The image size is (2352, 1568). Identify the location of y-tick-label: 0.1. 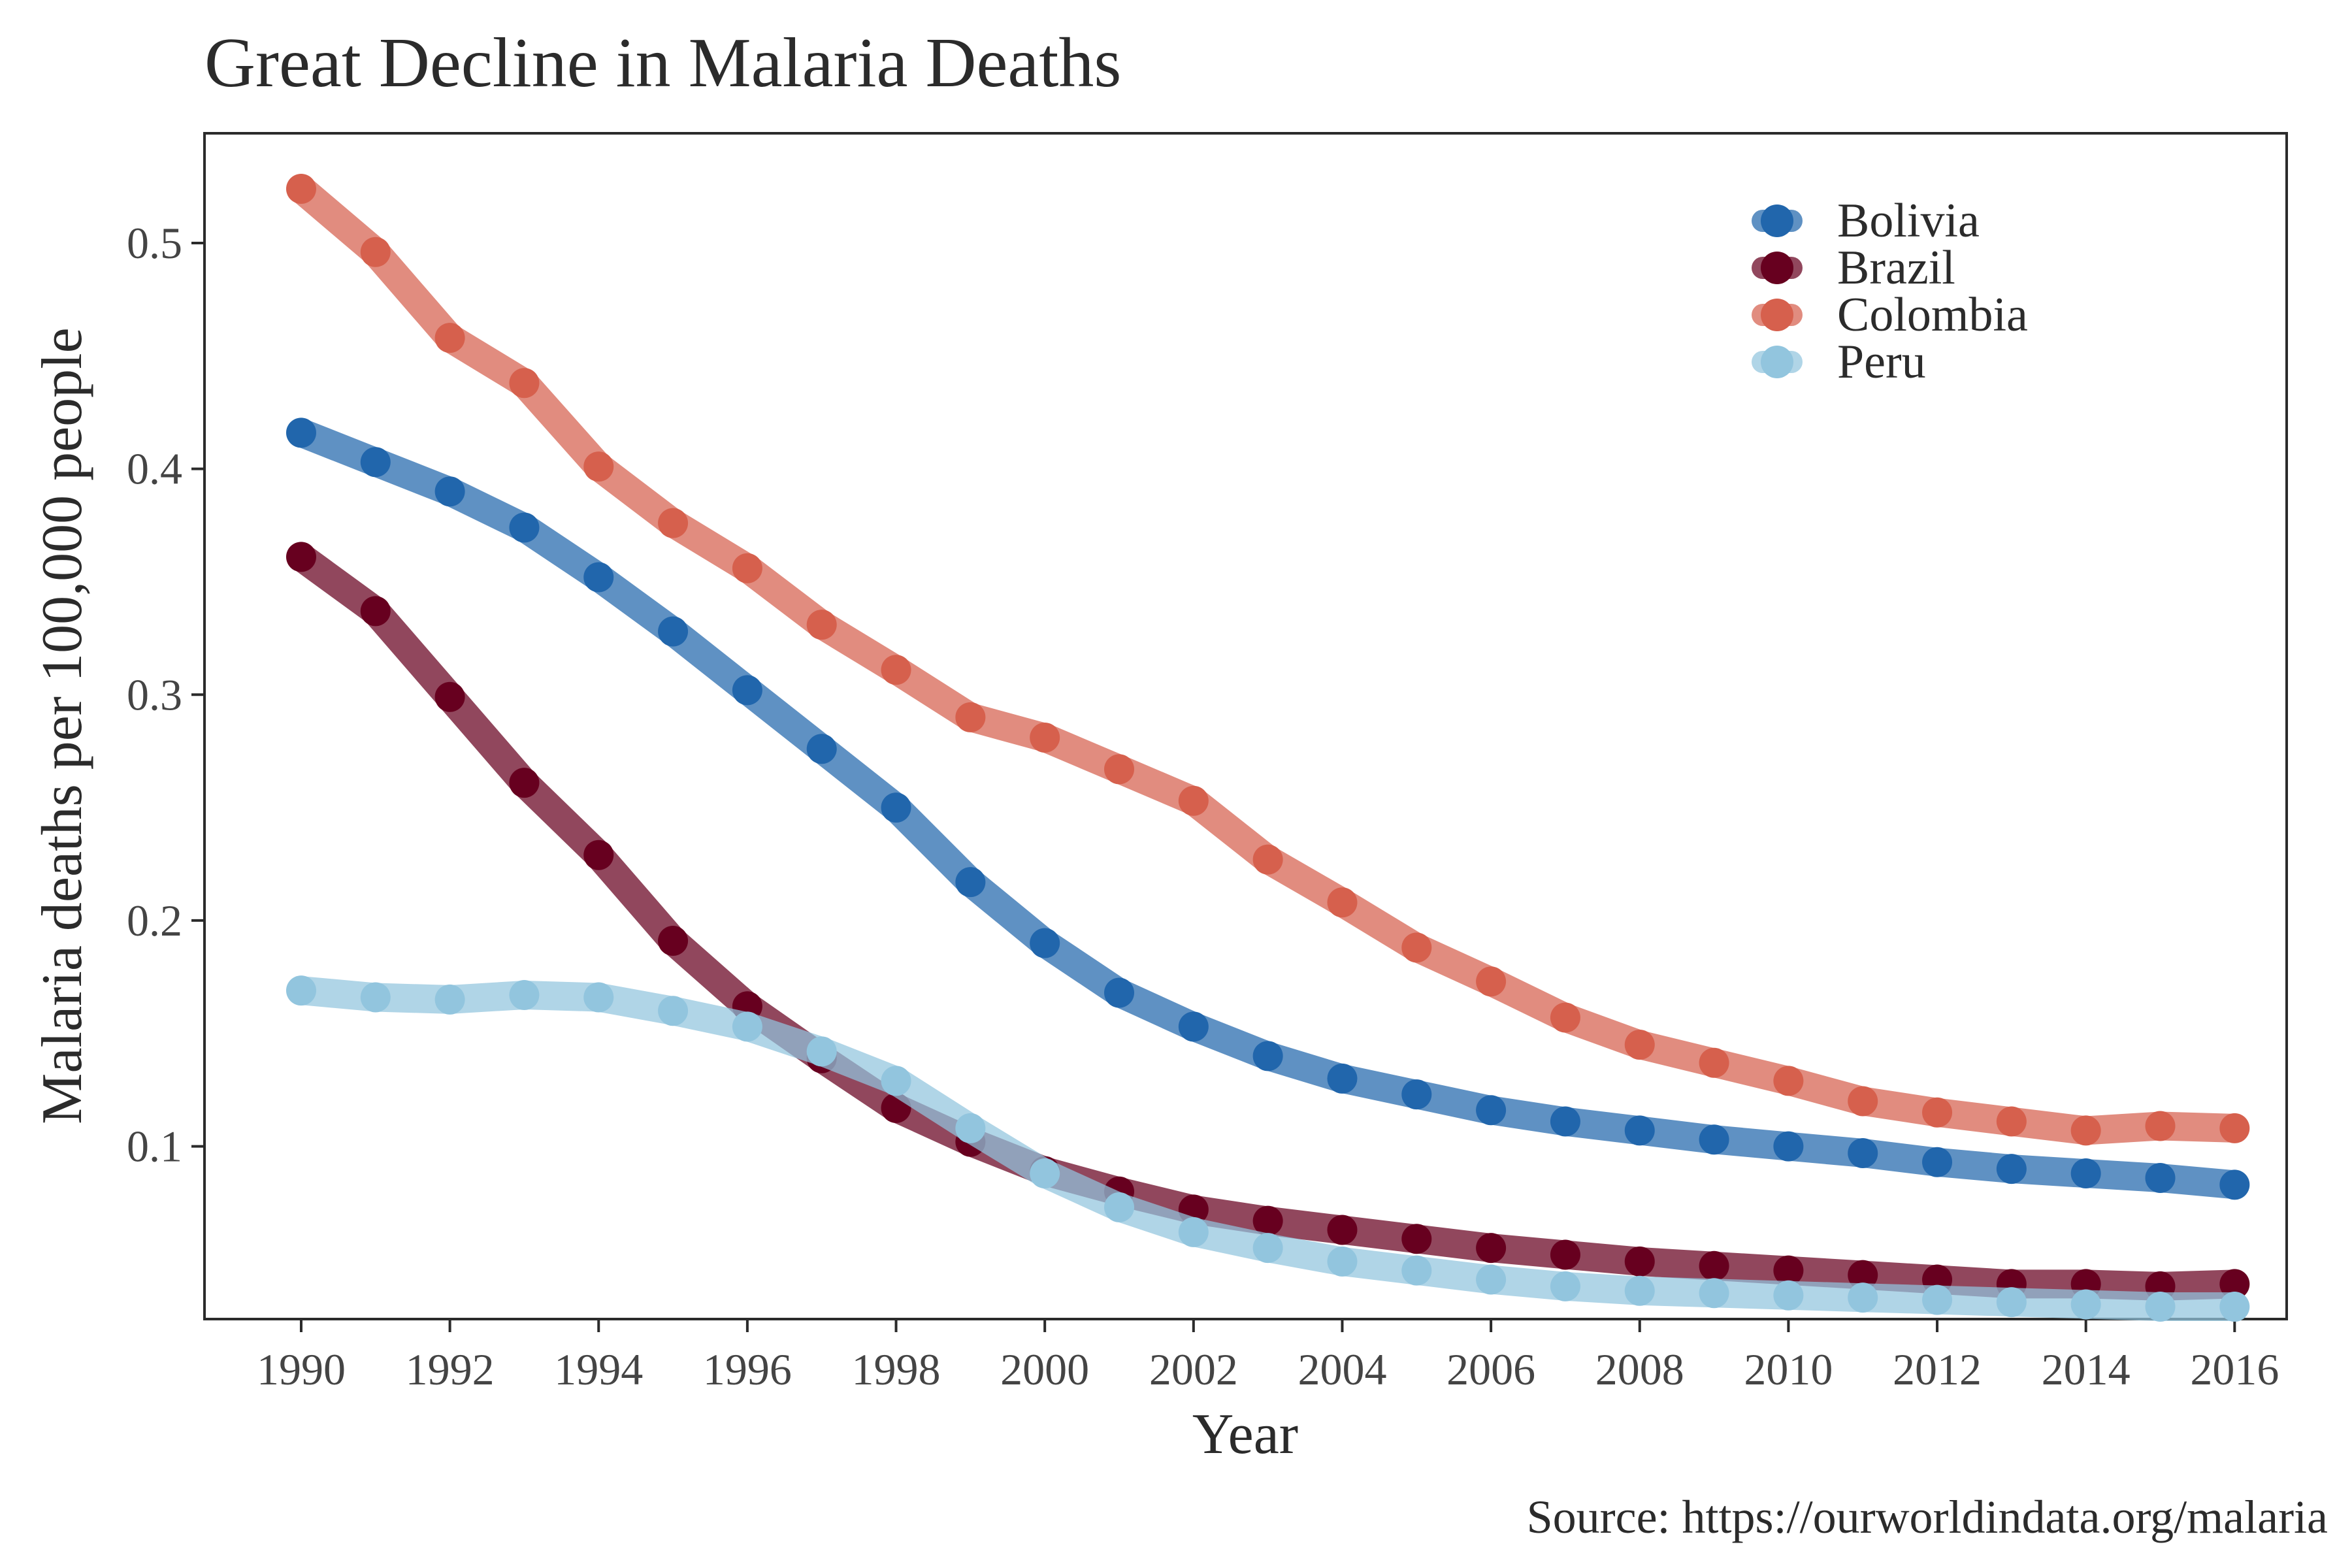
(154, 1146).